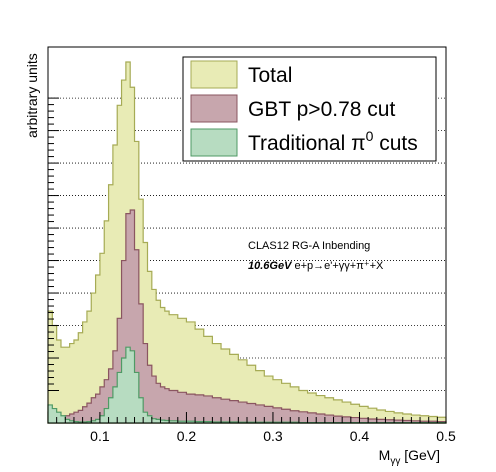 Image resolution: width=496 pixels, height=472 pixels. Describe the element at coordinates (32, 95) in the screenshot. I see `y-axis-title: arbitrary units` at that location.